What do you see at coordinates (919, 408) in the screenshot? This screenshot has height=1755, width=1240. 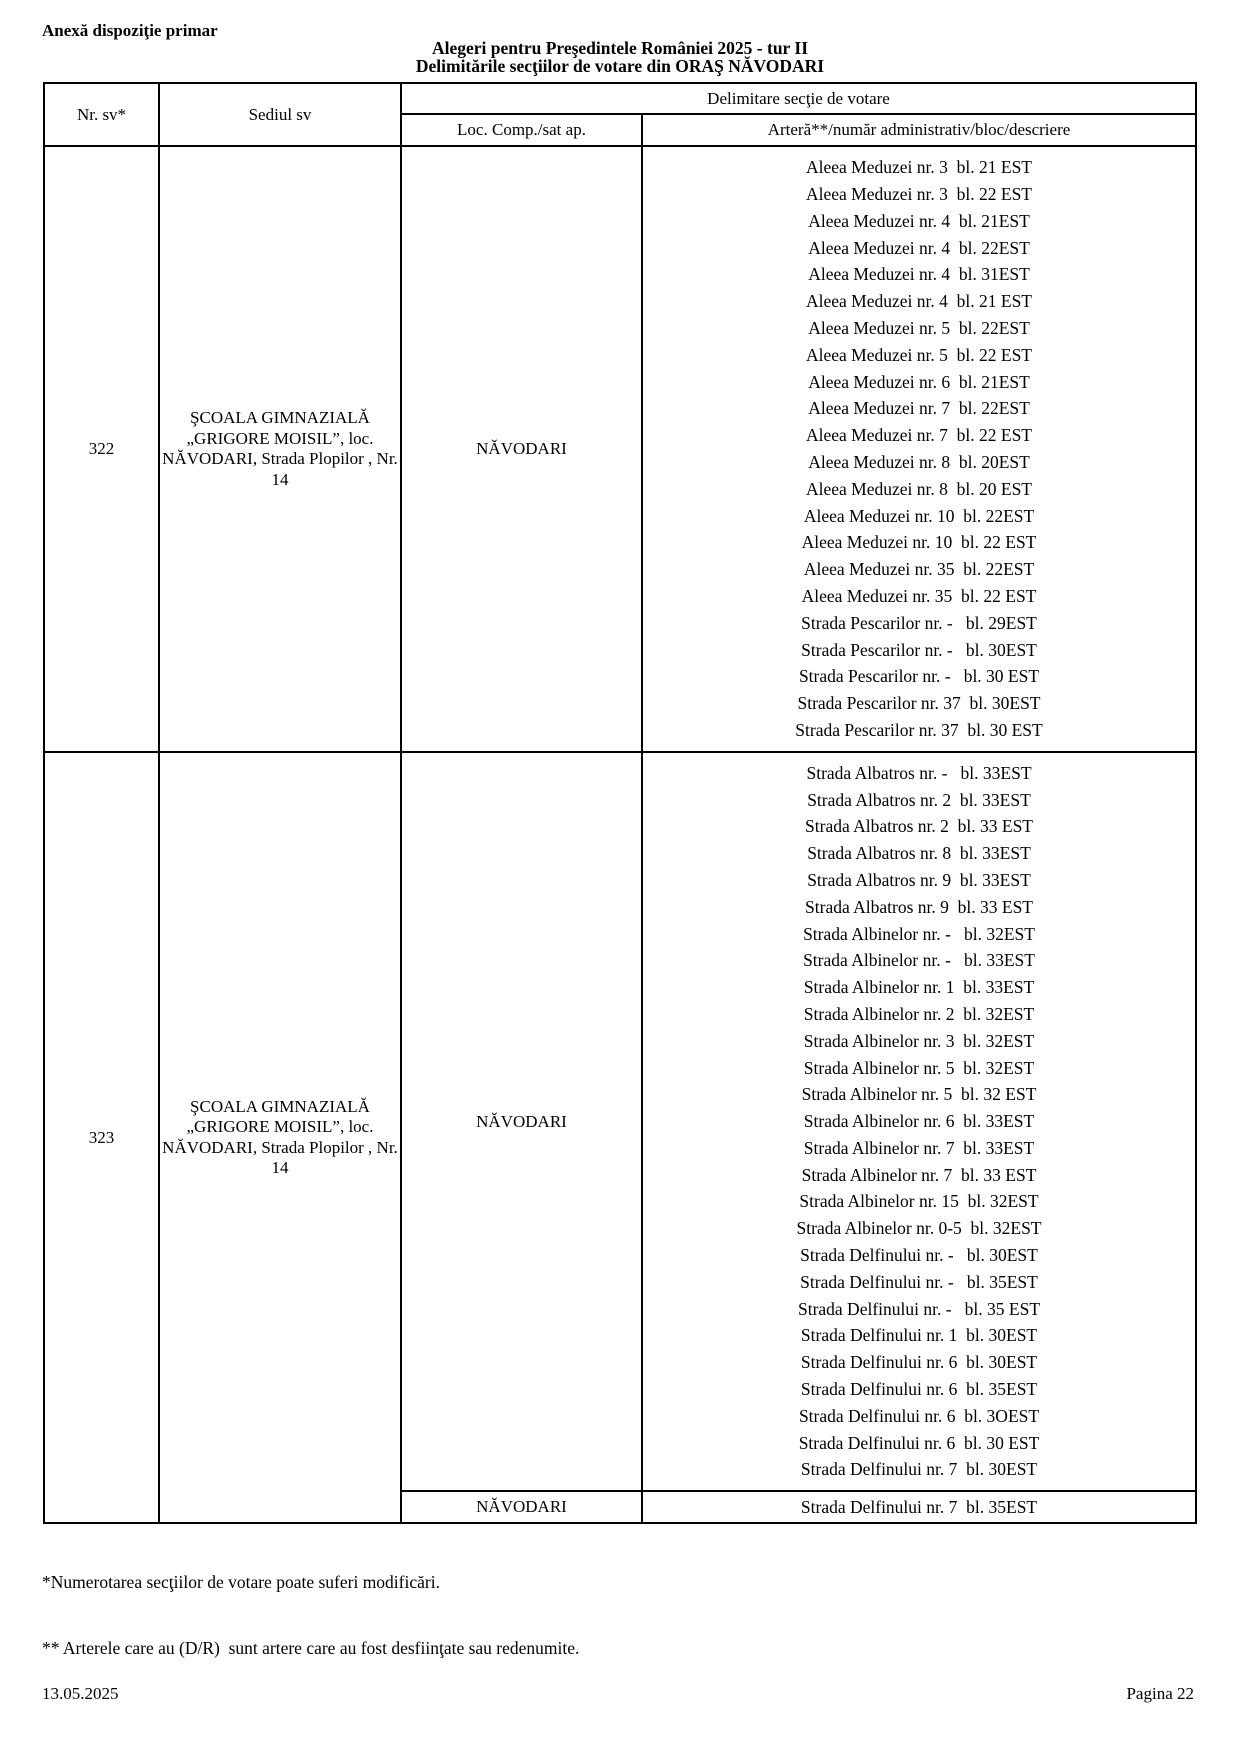 I see `street-line: Aleea Meduzei nr. 7 bl. 22EST` at bounding box center [919, 408].